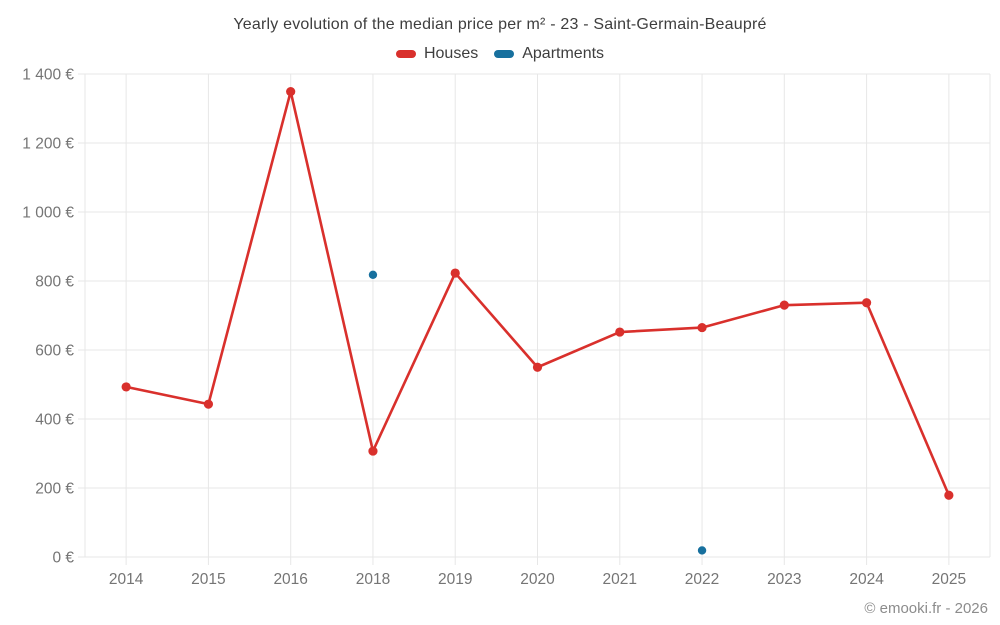 The width and height of the screenshot is (1000, 625). What do you see at coordinates (563, 53) in the screenshot?
I see `legend-label-apartments: Apartments` at bounding box center [563, 53].